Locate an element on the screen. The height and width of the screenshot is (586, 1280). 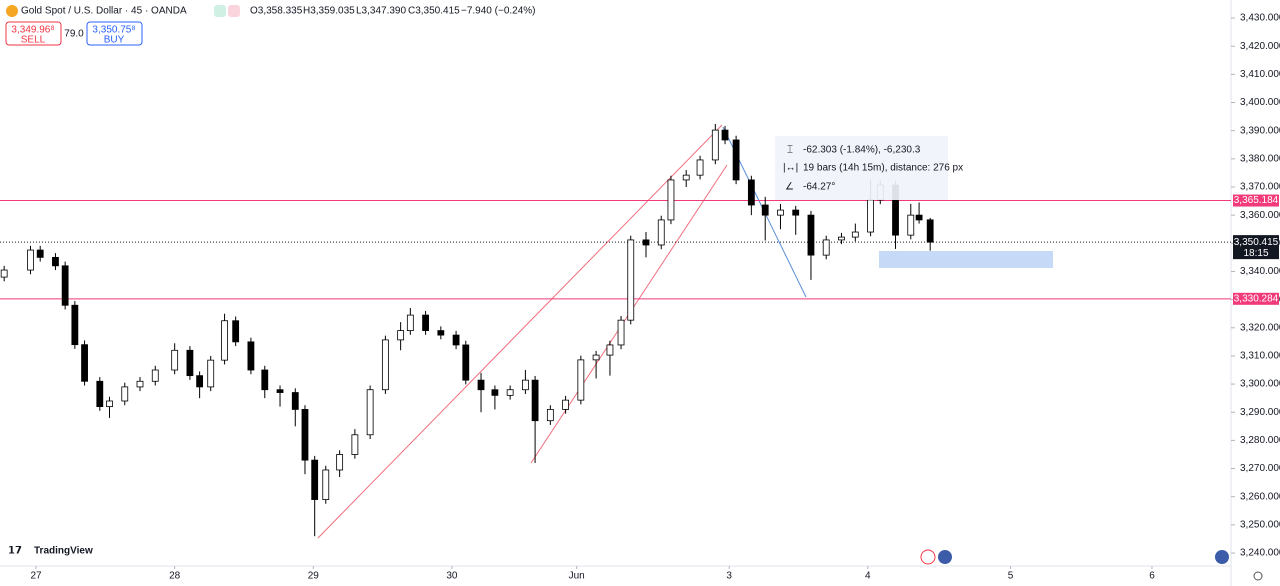
ohlc-high: H3,359.035 is located at coordinates (329, 11).